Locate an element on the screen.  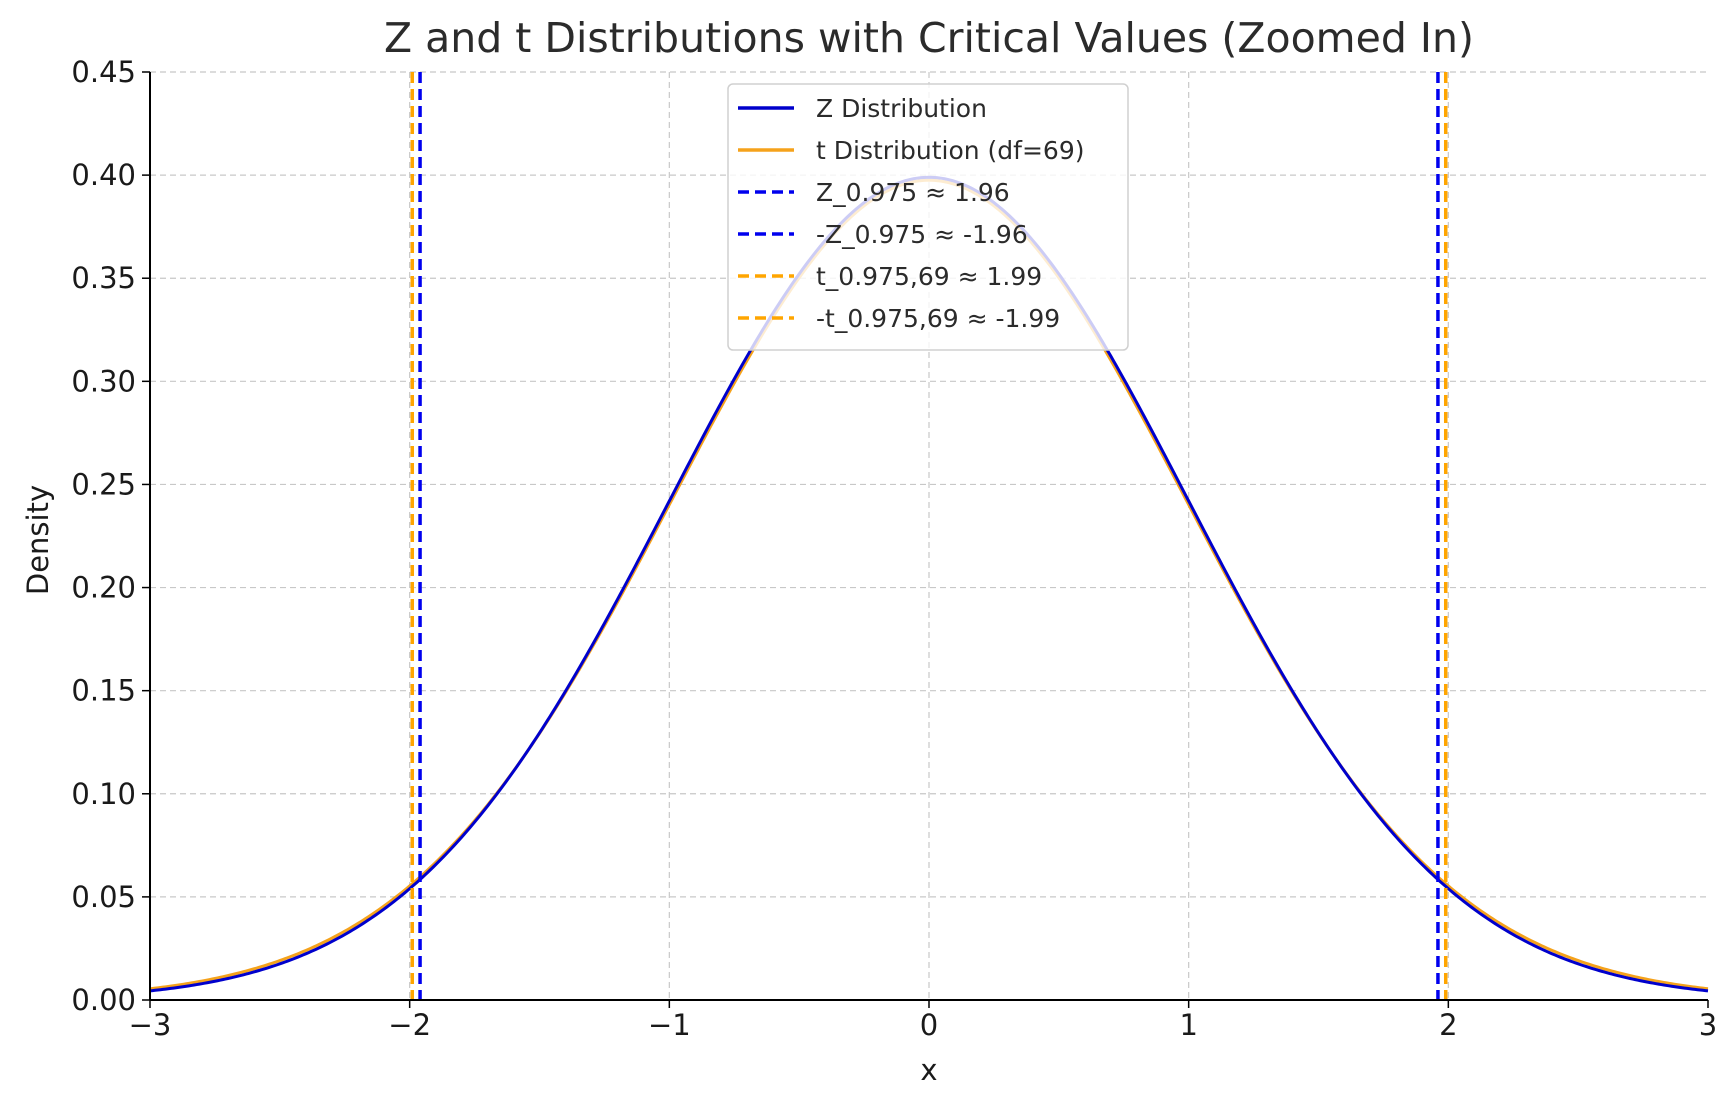
y-tick-label-0: 0.00 is located at coordinates (103, 1000).